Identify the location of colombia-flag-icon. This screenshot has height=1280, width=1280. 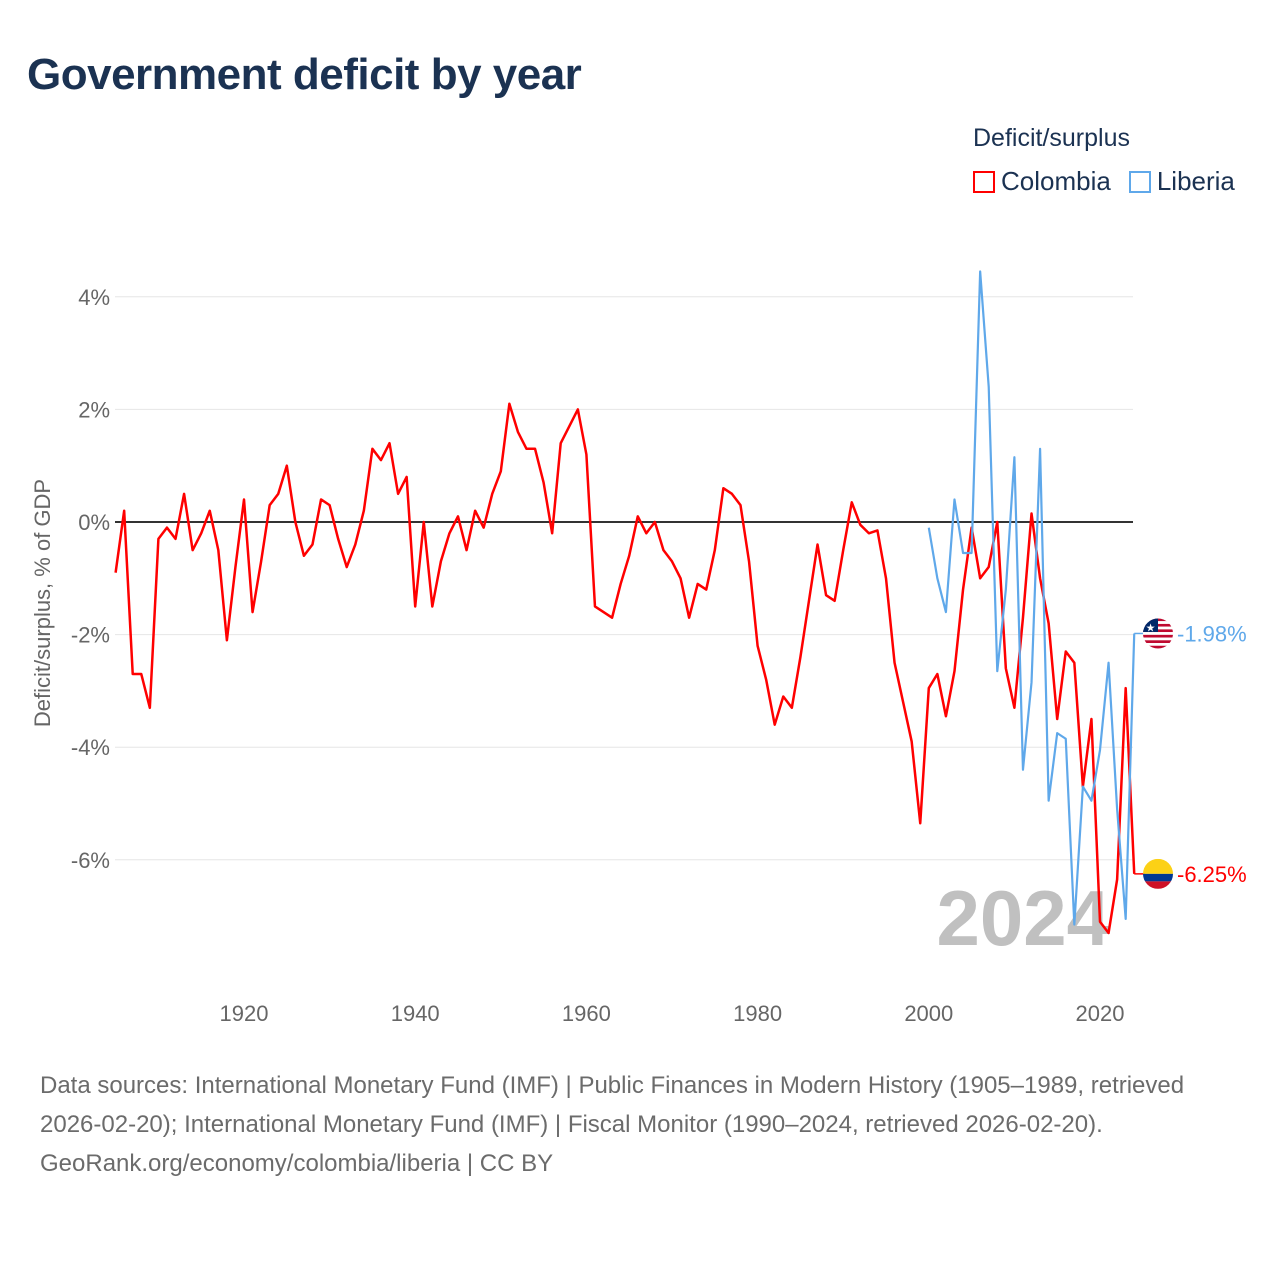
(1158, 873).